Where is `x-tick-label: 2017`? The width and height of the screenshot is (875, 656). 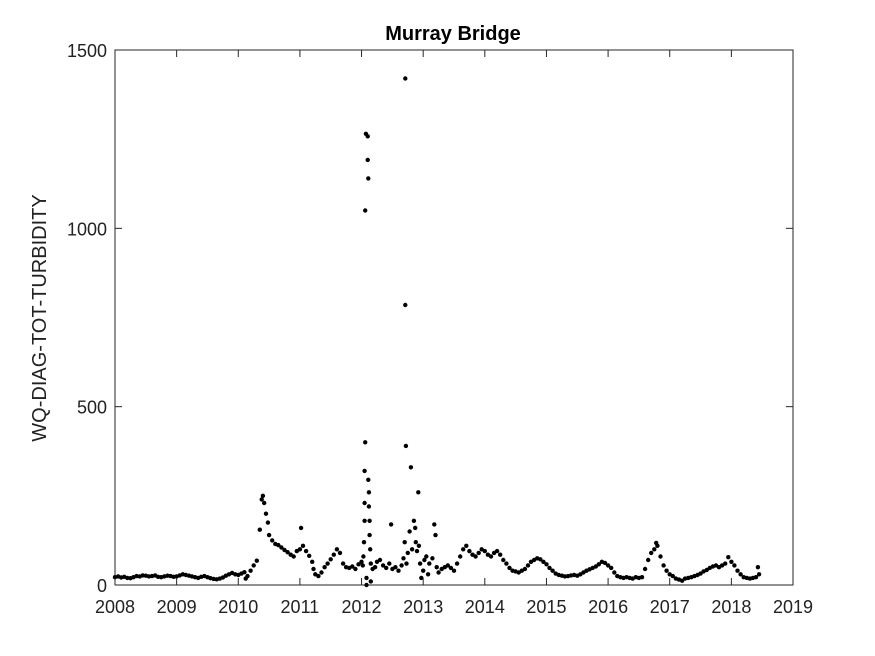
x-tick-label: 2017 is located at coordinates (670, 607).